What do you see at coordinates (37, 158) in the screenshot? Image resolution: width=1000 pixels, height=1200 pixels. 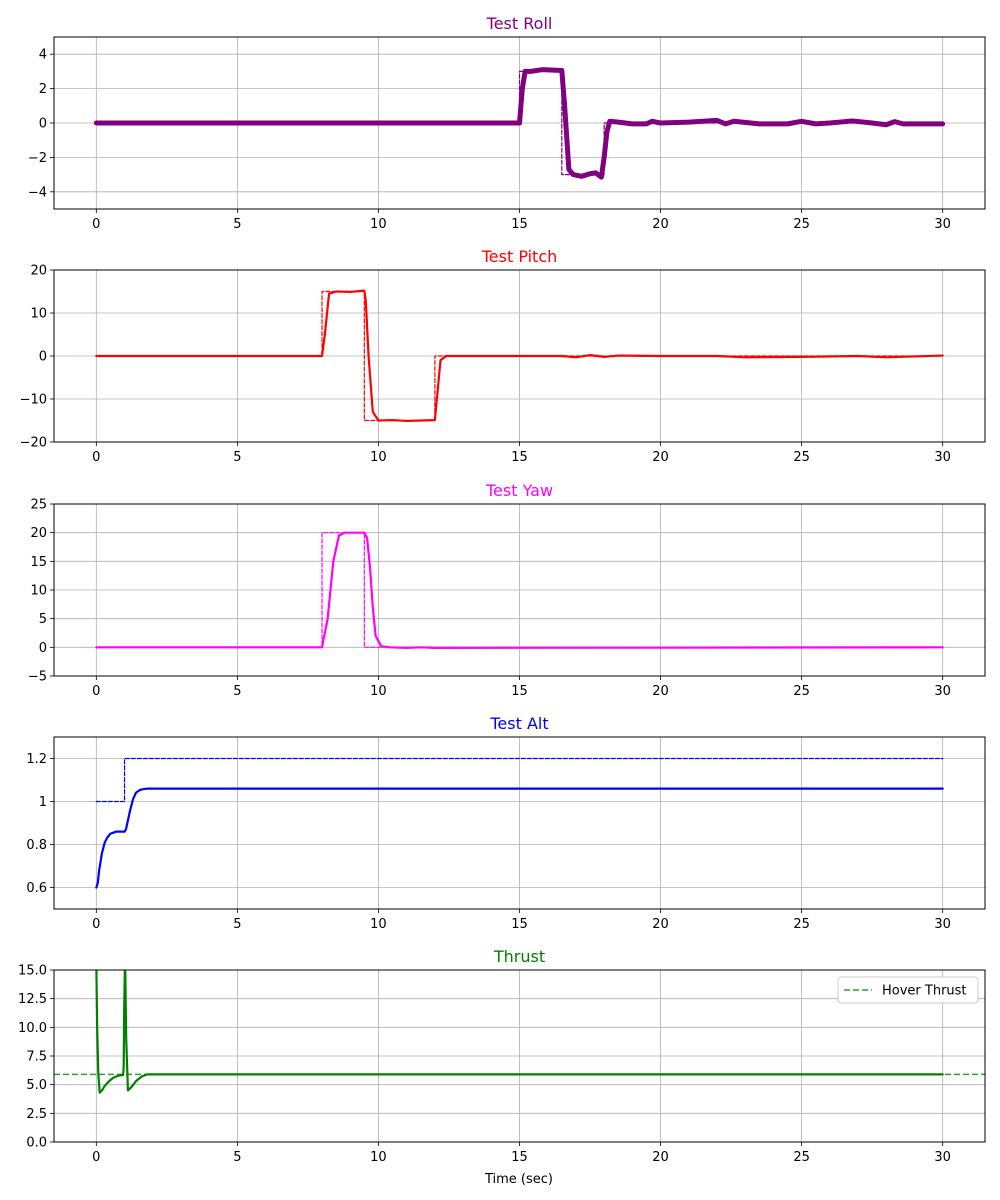 I see `y-tick-label: −2` at bounding box center [37, 158].